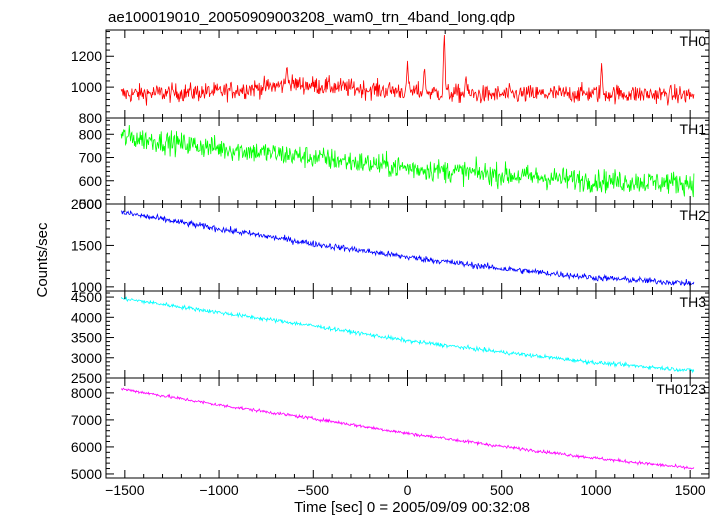  What do you see at coordinates (690, 490) in the screenshot?
I see `x-tick-label: 1500` at bounding box center [690, 490].